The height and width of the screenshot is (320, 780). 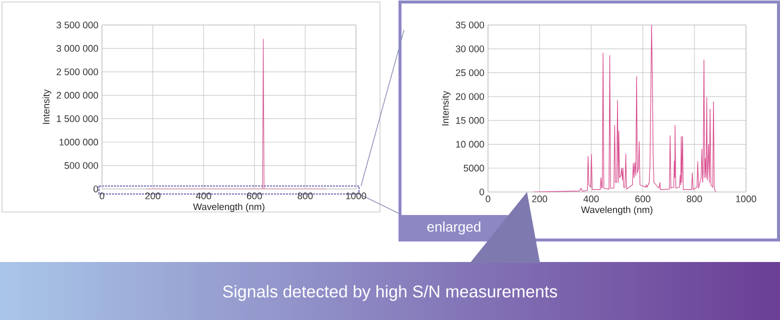 What do you see at coordinates (81, 165) in the screenshot?
I see `y-tick-label: 500 000` at bounding box center [81, 165].